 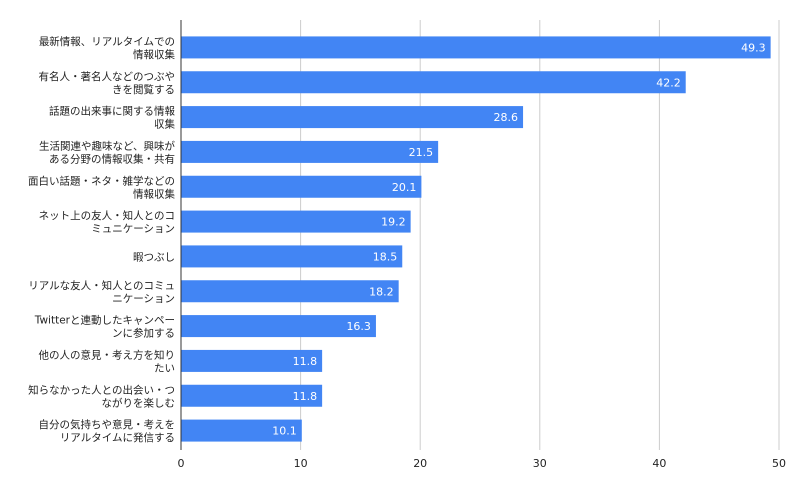 I want to click on data-label: 42.2, so click(x=668, y=82).